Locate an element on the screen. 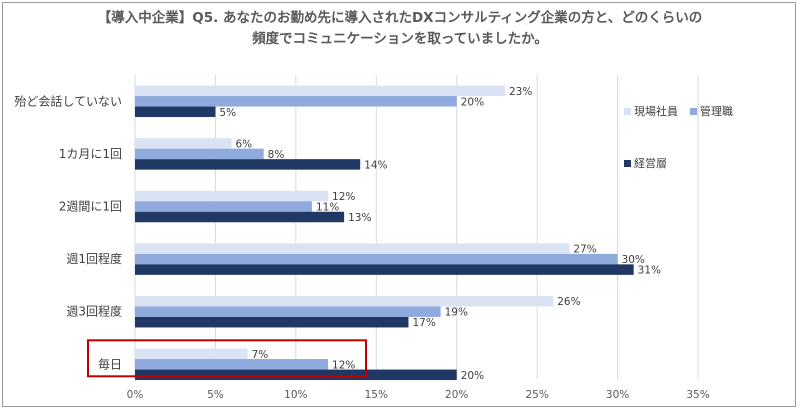 The width and height of the screenshot is (800, 411). data-label: 19% is located at coordinates (456, 313).